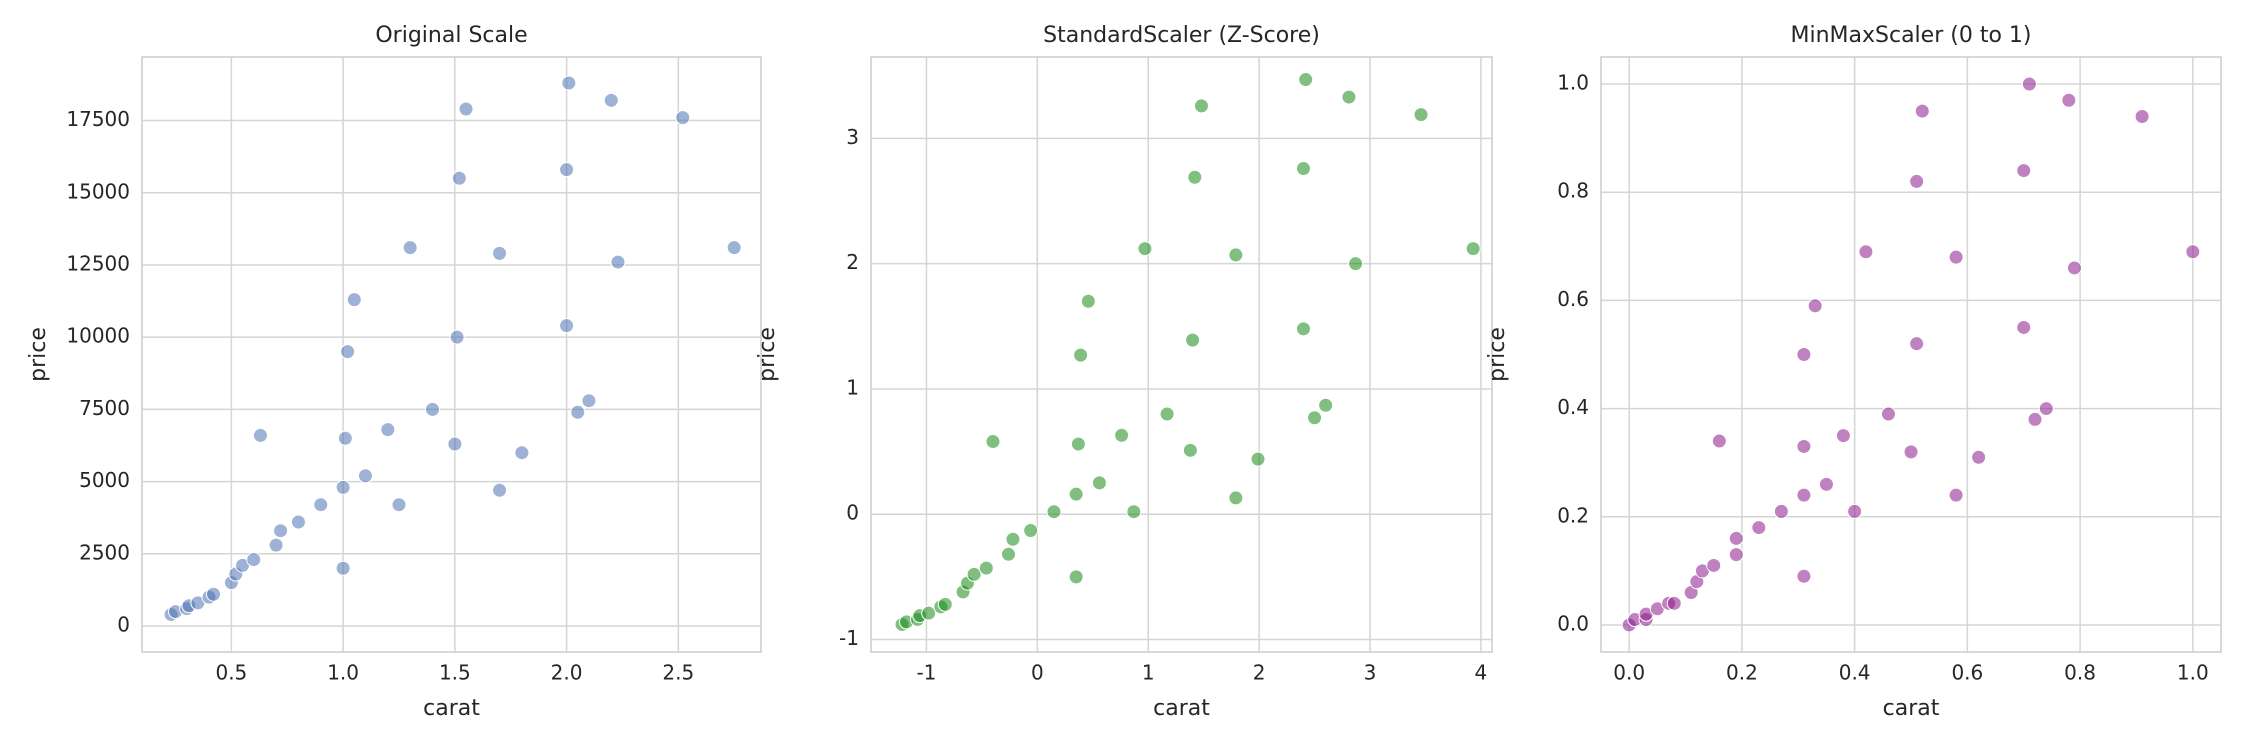 This screenshot has height=750, width=2250. Describe the element at coordinates (1573, 407) in the screenshot. I see `y-tick-label: 0.4` at that location.